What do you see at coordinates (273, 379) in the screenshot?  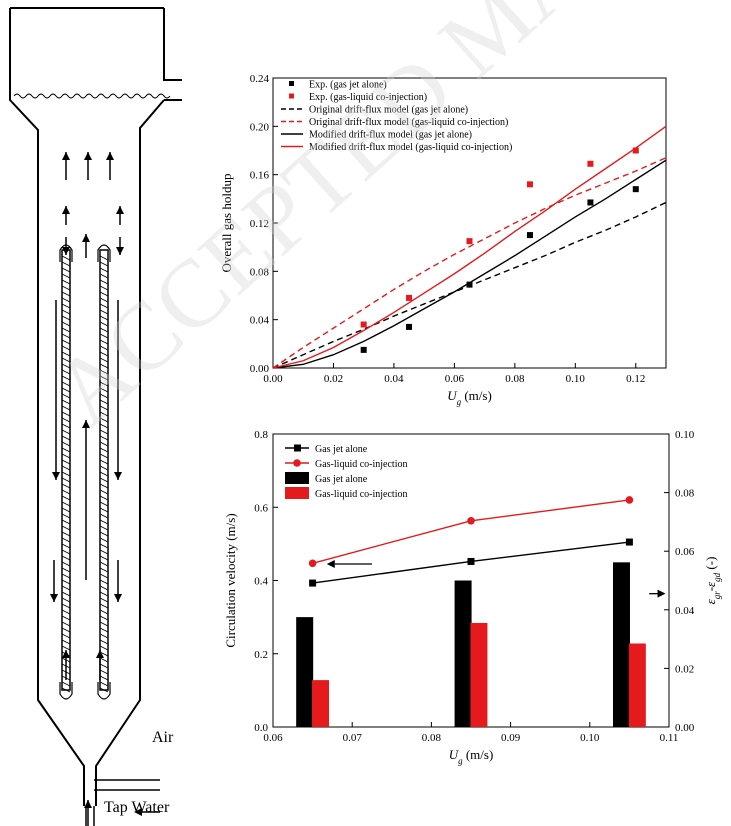 I see `x-tick-label: 0.00` at bounding box center [273, 379].